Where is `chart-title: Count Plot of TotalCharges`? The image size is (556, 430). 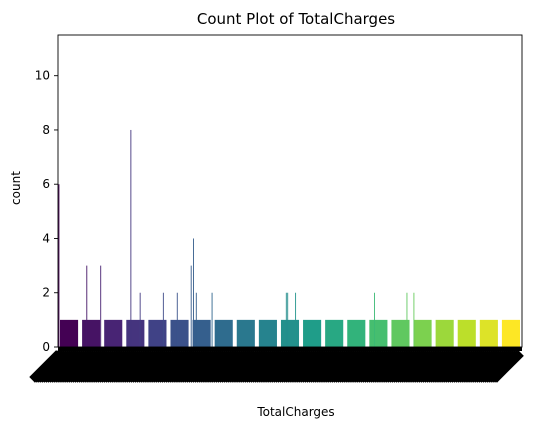
chart-title: Count Plot of TotalCharges is located at coordinates (296, 19).